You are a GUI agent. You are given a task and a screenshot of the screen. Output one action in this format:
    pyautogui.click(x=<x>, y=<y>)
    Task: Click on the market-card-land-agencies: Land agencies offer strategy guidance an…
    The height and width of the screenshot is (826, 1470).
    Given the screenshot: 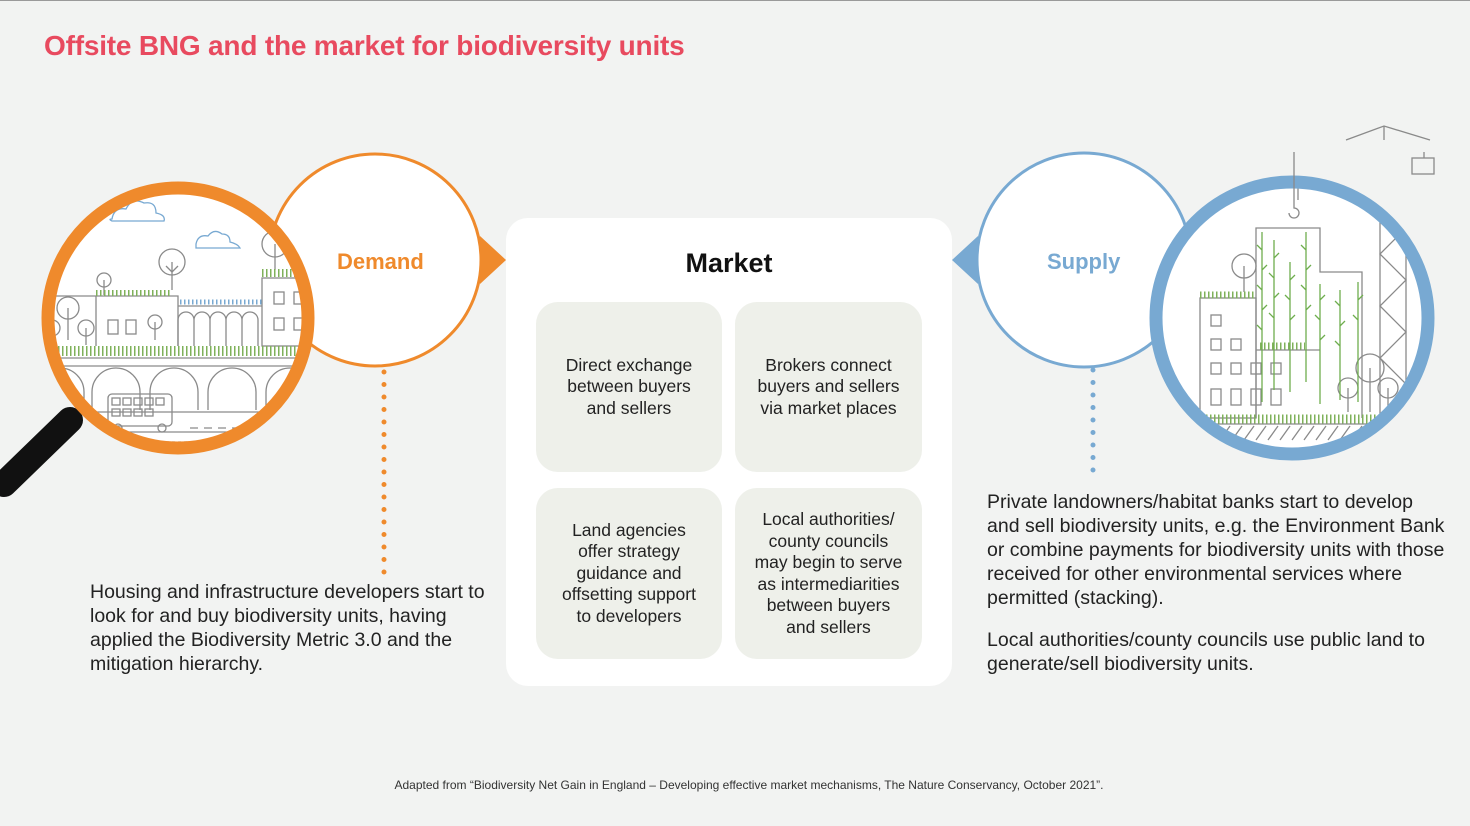 What is the action you would take?
    pyautogui.click(x=629, y=573)
    